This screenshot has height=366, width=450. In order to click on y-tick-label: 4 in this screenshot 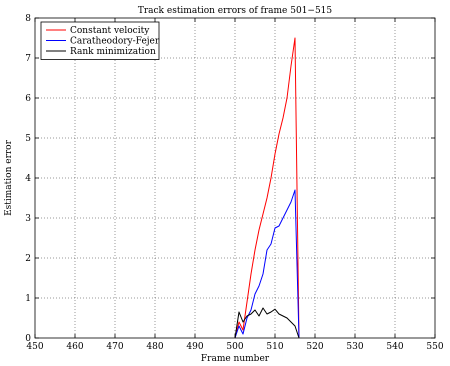, I will do `click(28, 179)`.